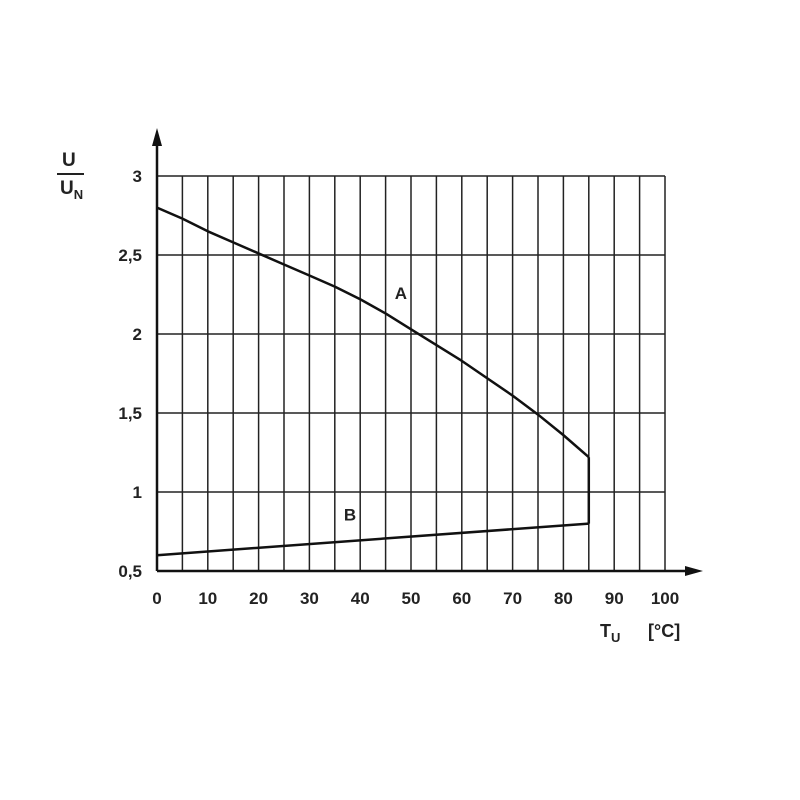 This screenshot has width=800, height=800. I want to click on x-label-unit: [°C], so click(664, 631).